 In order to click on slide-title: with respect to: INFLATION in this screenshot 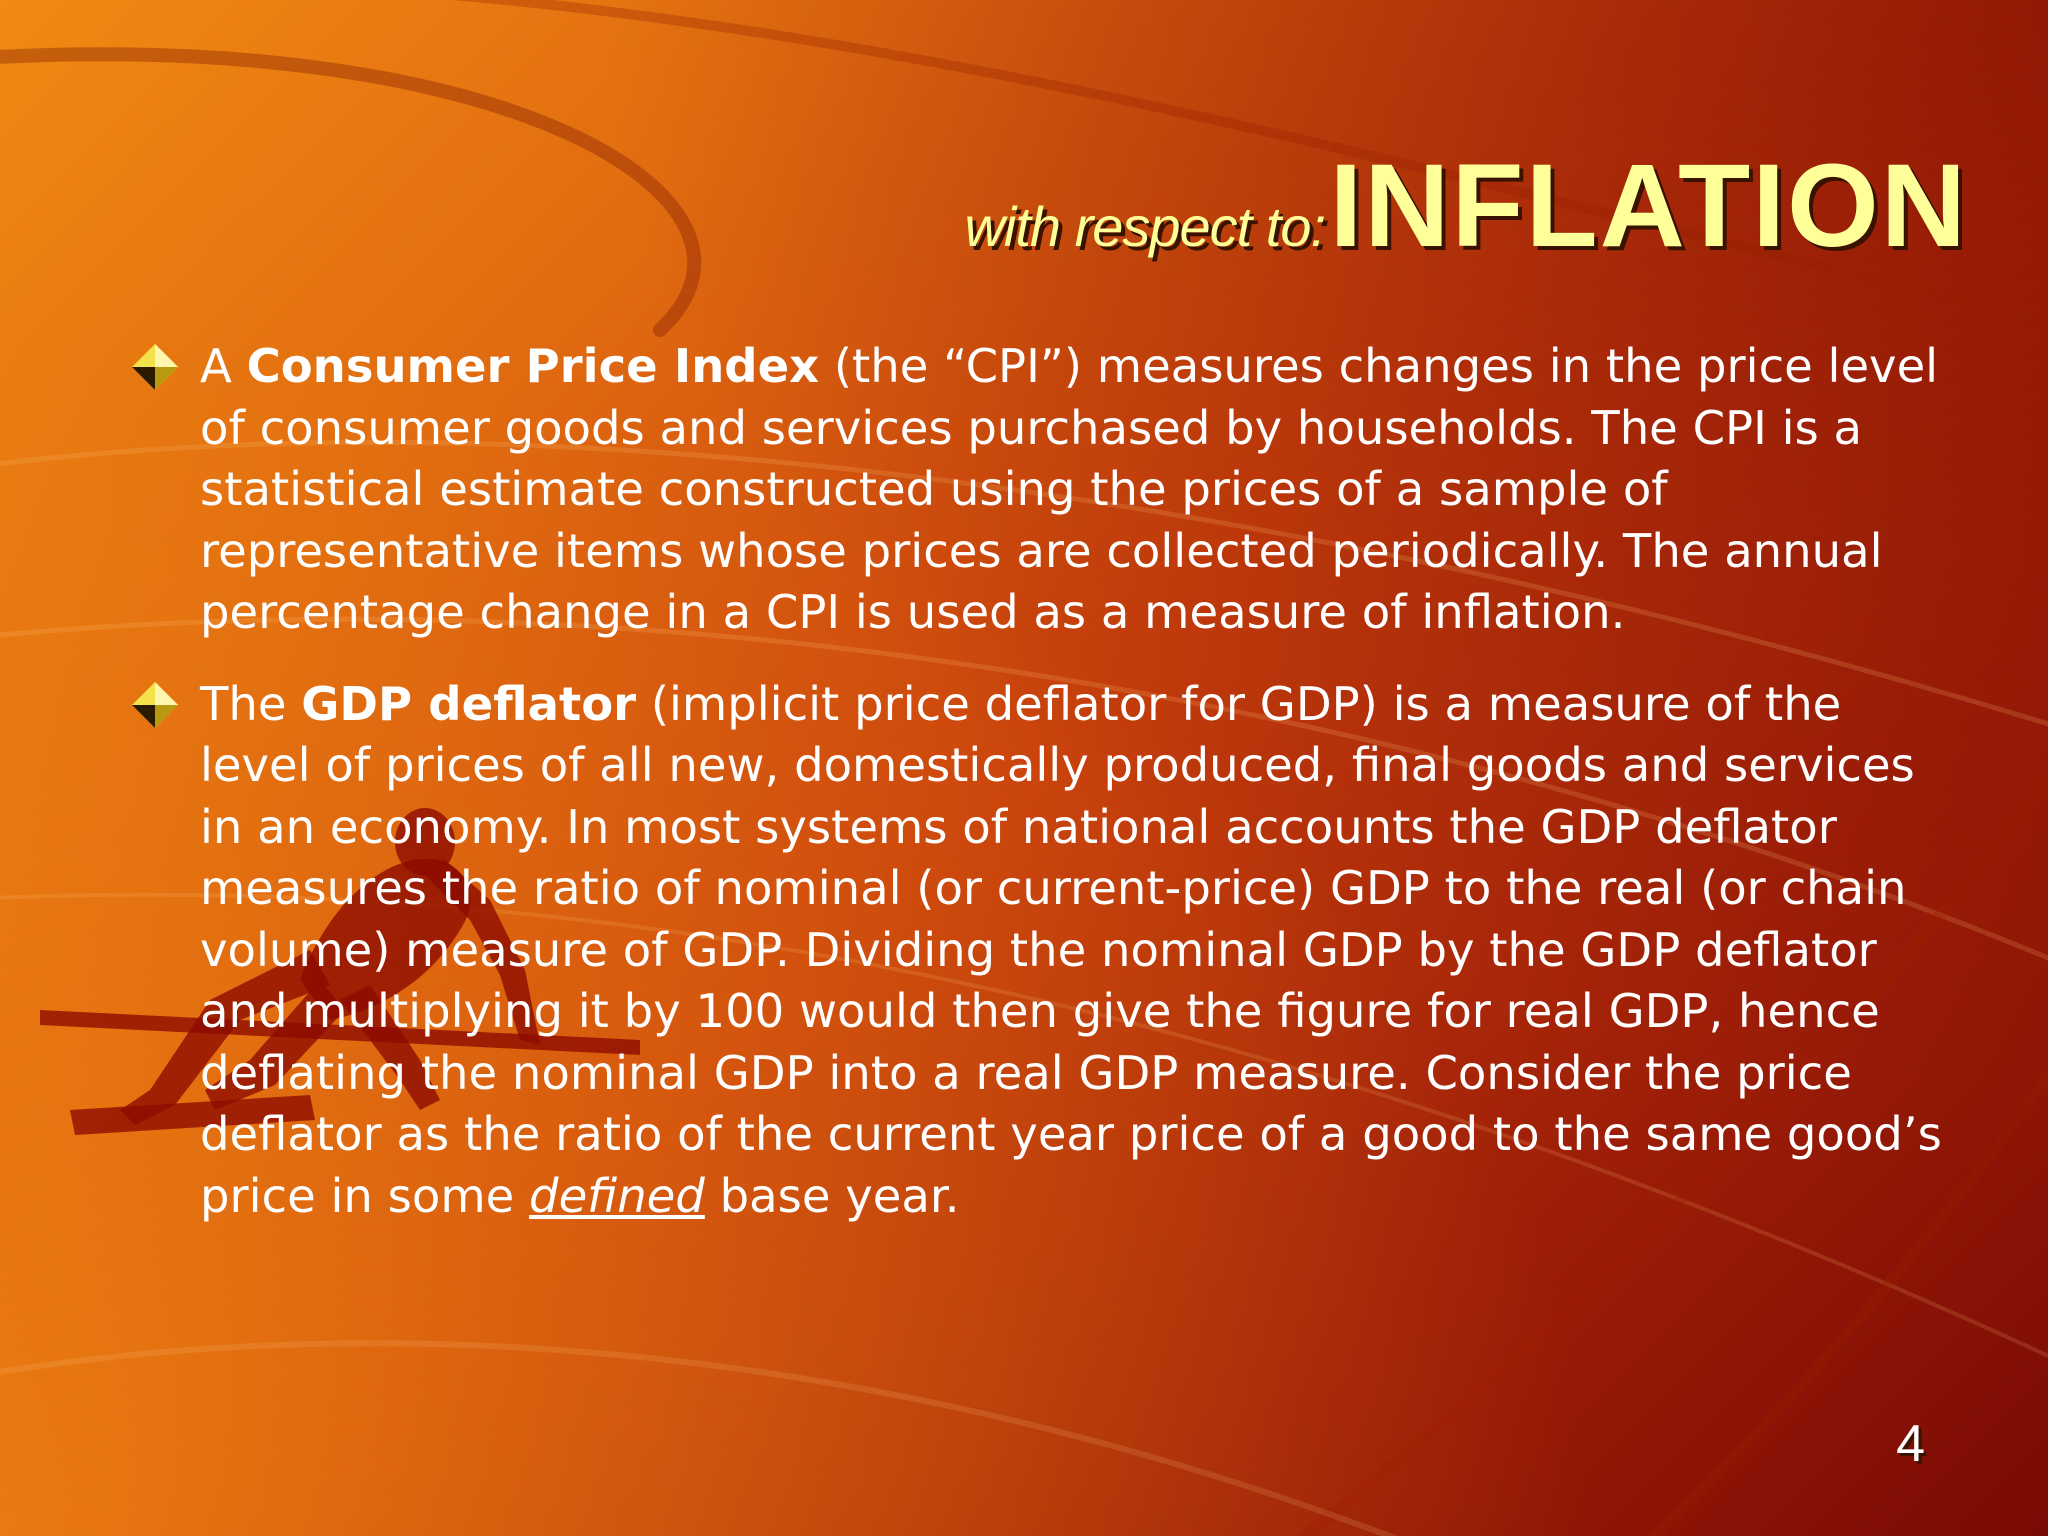, I will do `click(1466, 206)`.